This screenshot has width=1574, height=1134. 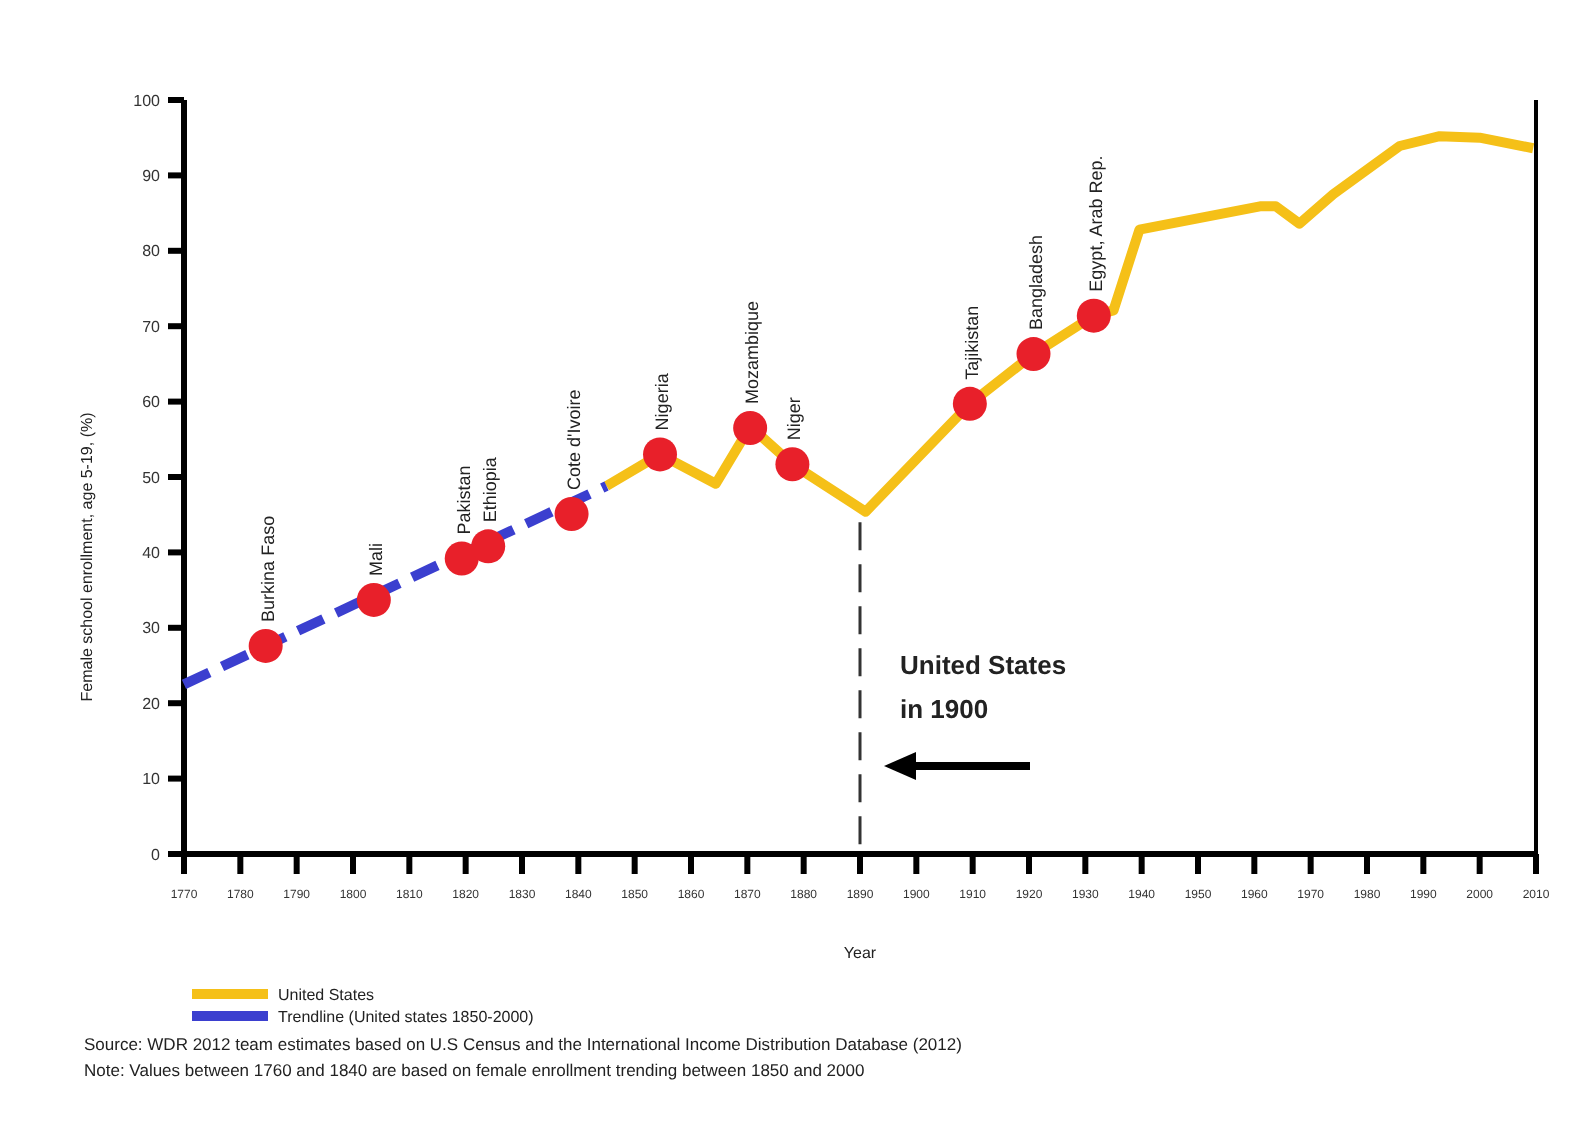 What do you see at coordinates (794, 419) in the screenshot?
I see `annotation: Niger` at bounding box center [794, 419].